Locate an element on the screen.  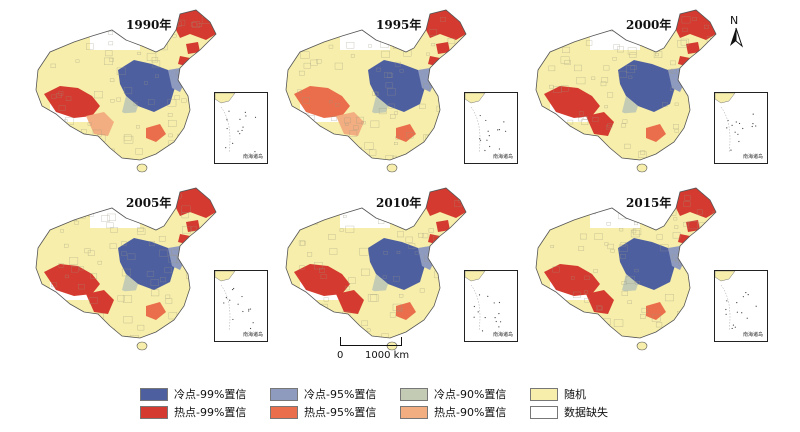
year-label: 1995年 is located at coordinates (399, 25).